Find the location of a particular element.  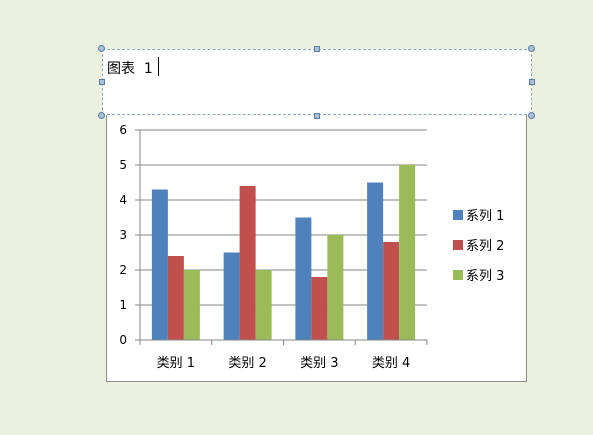

x-category-label: 类别 4 is located at coordinates (391, 363).